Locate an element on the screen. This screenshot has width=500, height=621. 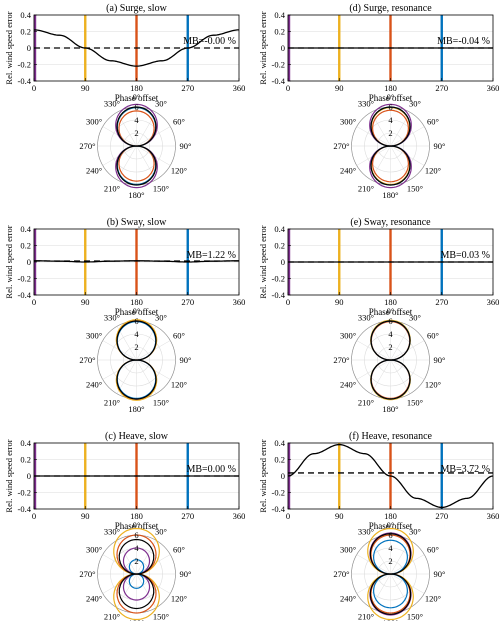
polar-angle-label: 0° is located at coordinates (137, 97).